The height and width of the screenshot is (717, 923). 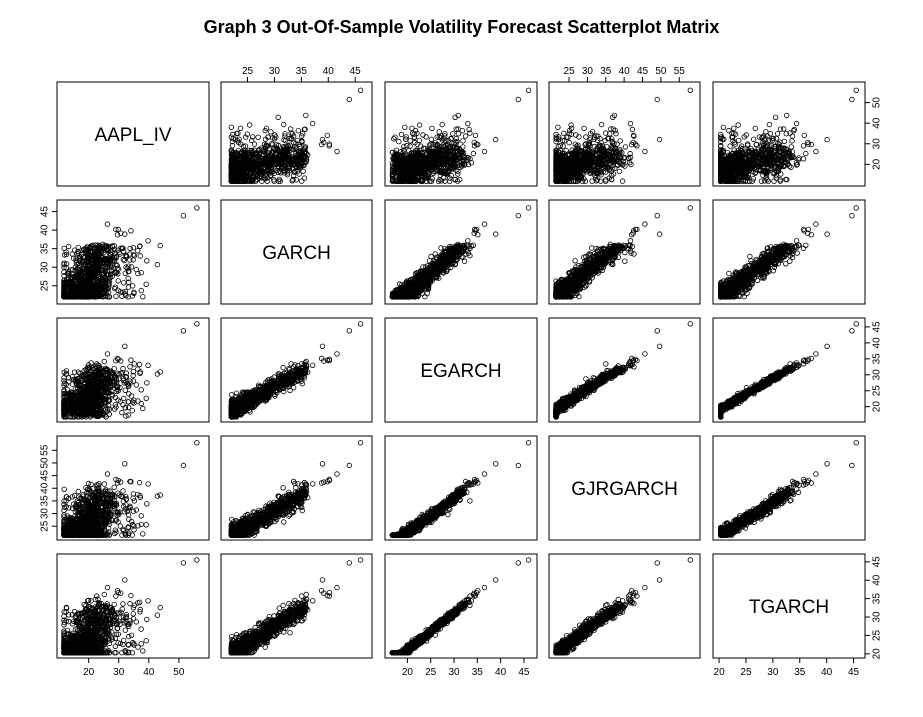 I want to click on panel-AAPL_IV-vs-EGARCH, so click(x=461, y=134).